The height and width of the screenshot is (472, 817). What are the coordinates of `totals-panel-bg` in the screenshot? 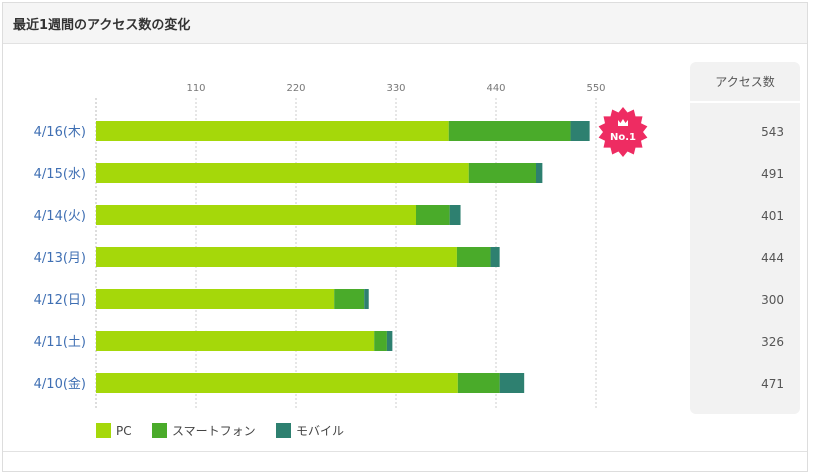 It's located at (745, 238).